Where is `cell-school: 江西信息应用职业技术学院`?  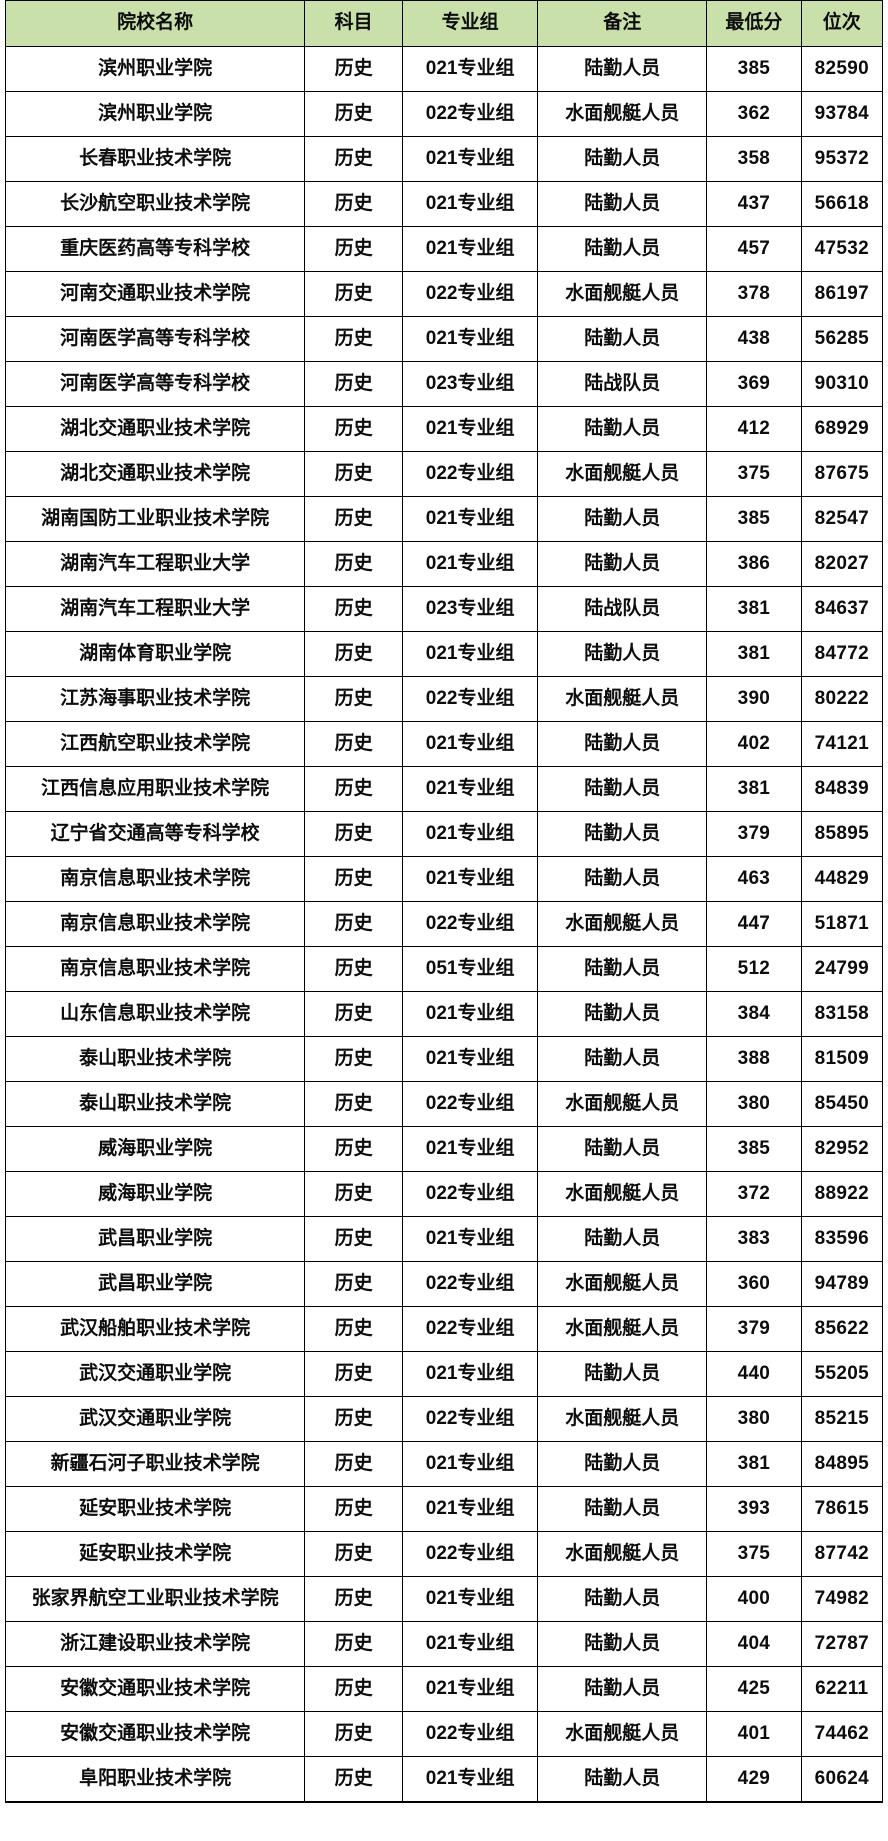 cell-school: 江西信息应用职业技术学院 is located at coordinates (155, 789).